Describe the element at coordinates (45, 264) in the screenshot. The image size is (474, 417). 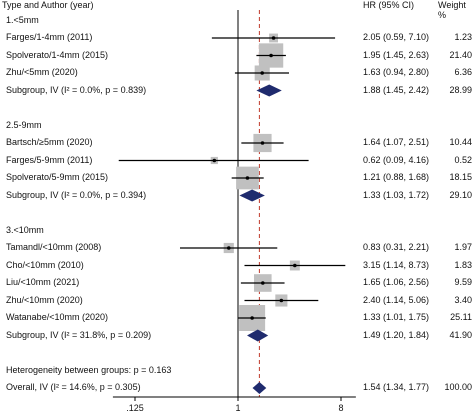
I see `study-label: Cho/<10mm (2010)` at that location.